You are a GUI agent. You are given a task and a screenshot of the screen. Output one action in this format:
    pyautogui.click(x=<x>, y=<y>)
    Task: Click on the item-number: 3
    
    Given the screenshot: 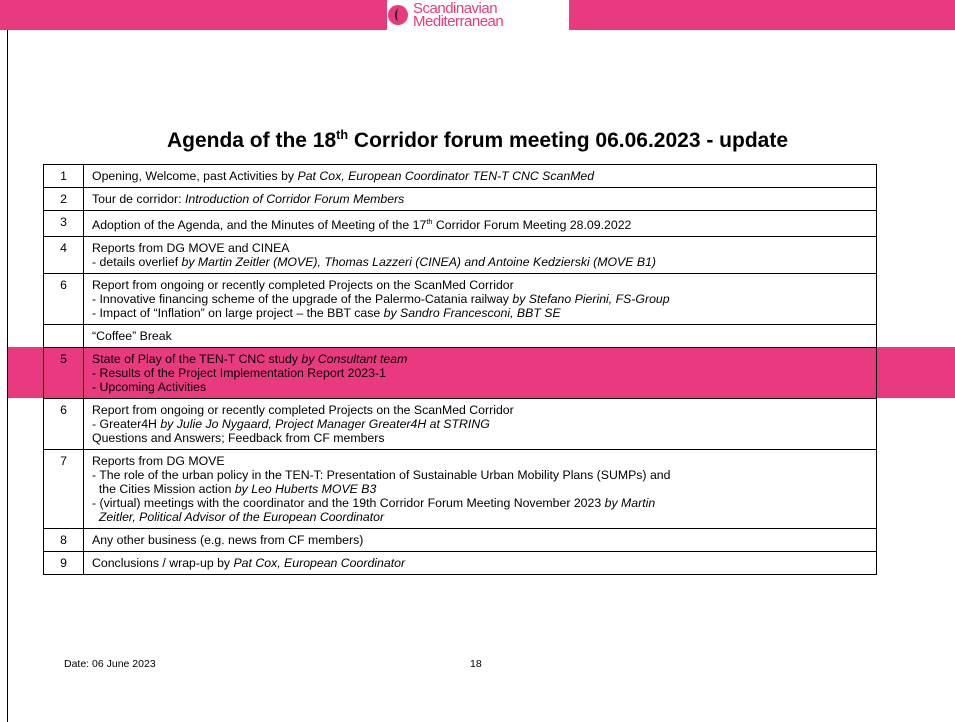 What is the action you would take?
    pyautogui.click(x=63, y=223)
    